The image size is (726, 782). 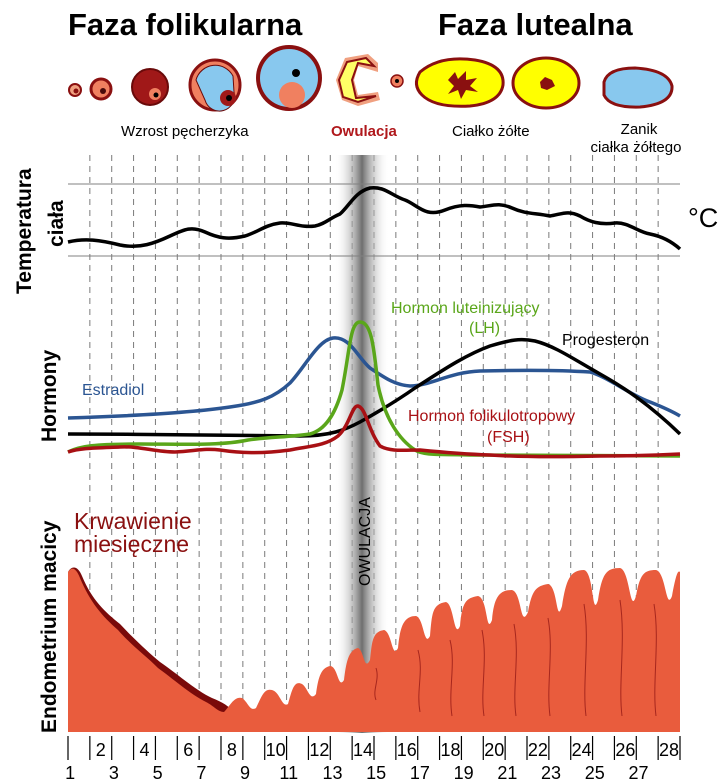 What do you see at coordinates (319, 750) in the screenshot?
I see `day-label: 12` at bounding box center [319, 750].